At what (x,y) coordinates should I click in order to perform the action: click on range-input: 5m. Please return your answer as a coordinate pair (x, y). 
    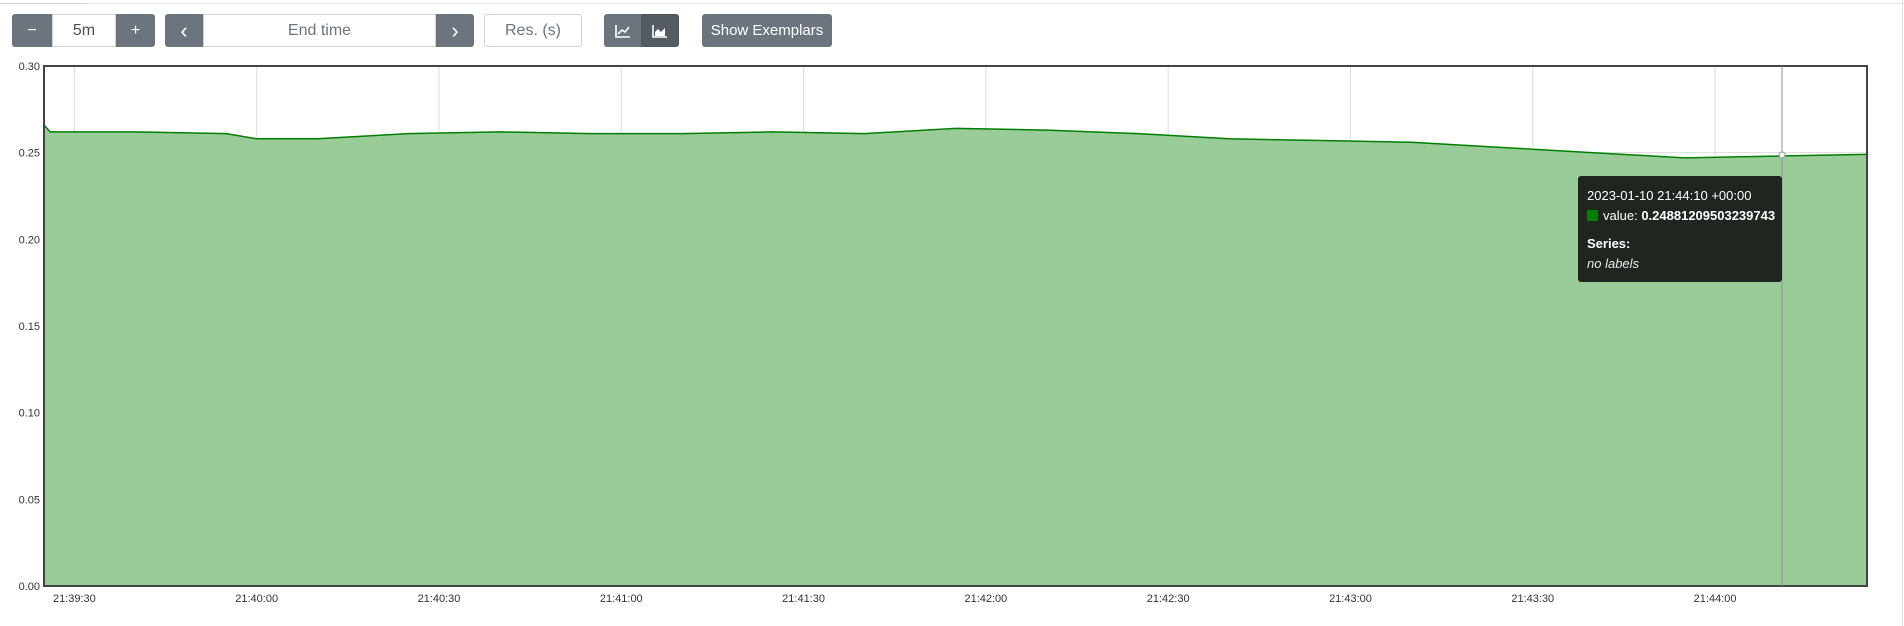
    Looking at the image, I should click on (84, 30).